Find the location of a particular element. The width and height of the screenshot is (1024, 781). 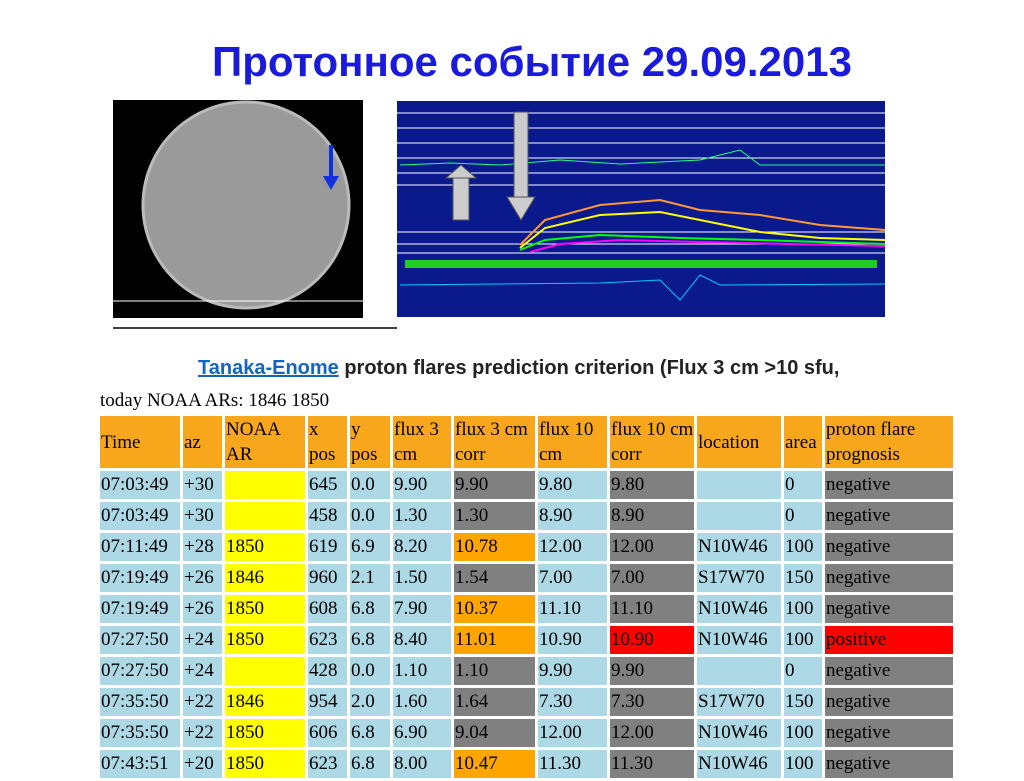

link: Tanaka-Enome is located at coordinates (268, 368).